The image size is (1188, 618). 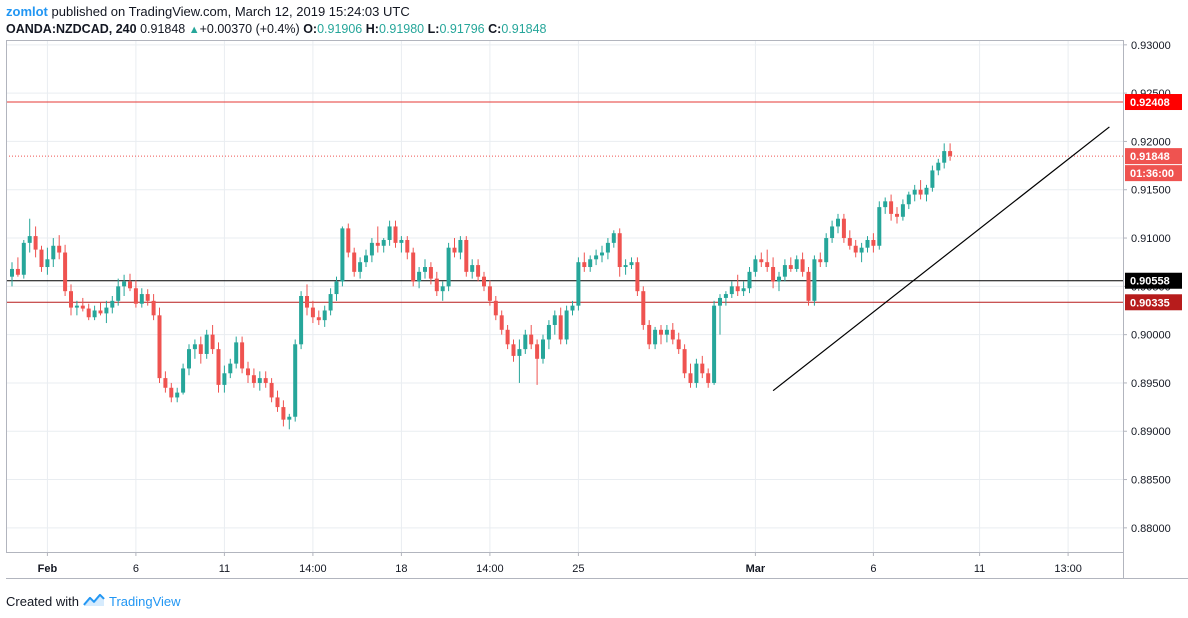 What do you see at coordinates (144, 601) in the screenshot?
I see `tradingview-brand: TradingView` at bounding box center [144, 601].